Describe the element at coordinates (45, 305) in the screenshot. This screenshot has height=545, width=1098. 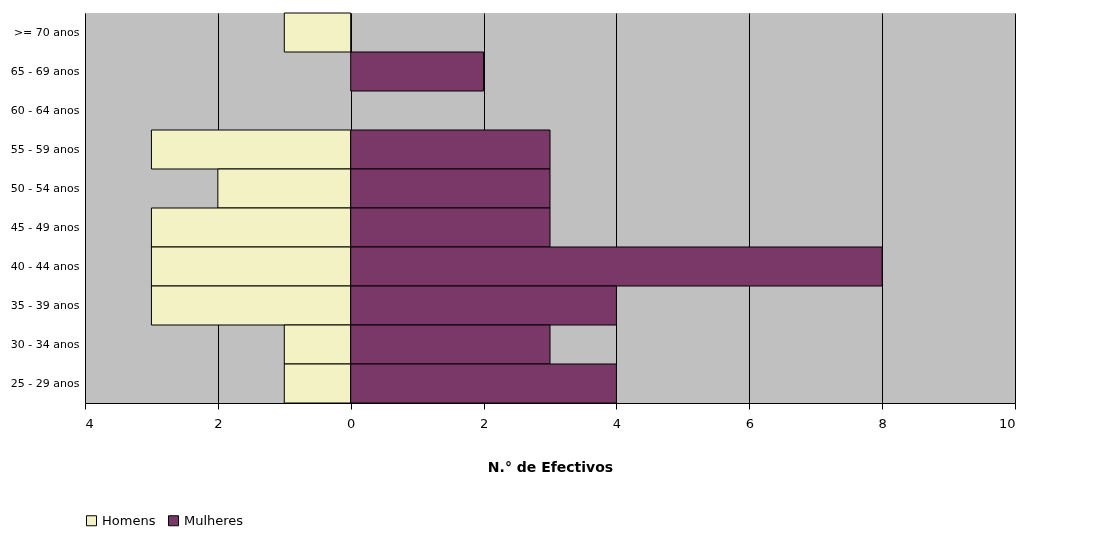
I see `y-tick-label: 35 - 39 anos` at that location.